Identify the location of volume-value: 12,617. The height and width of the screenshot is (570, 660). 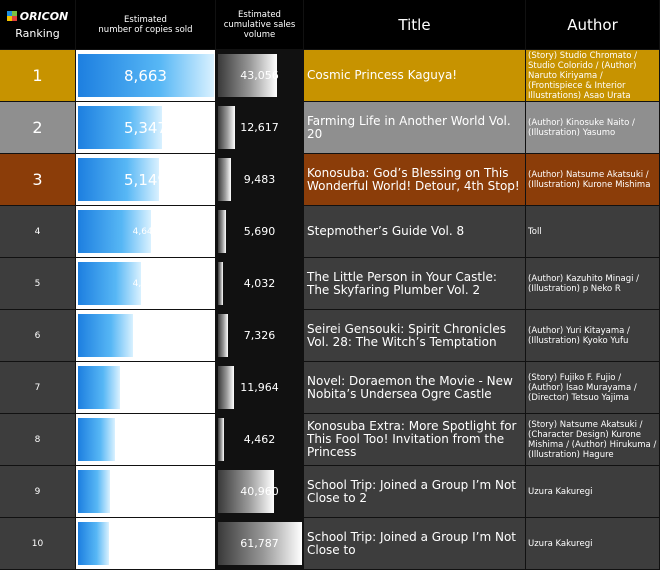
(259, 127).